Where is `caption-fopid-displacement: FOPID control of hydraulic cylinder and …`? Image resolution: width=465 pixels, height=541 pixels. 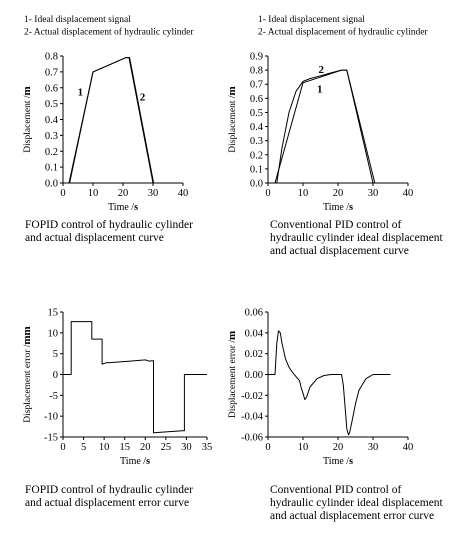
caption-fopid-displacement: FOPID control of hydraulic cylinder and … is located at coordinates (109, 232).